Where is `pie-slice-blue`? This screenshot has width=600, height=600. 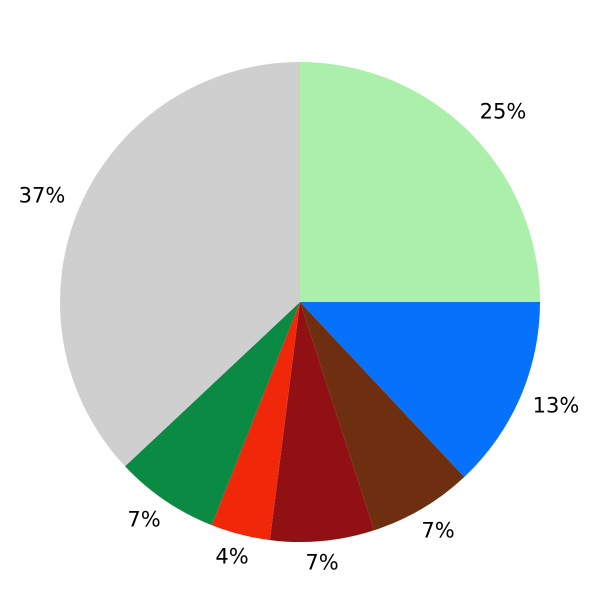 pie-slice-blue is located at coordinates (420, 389).